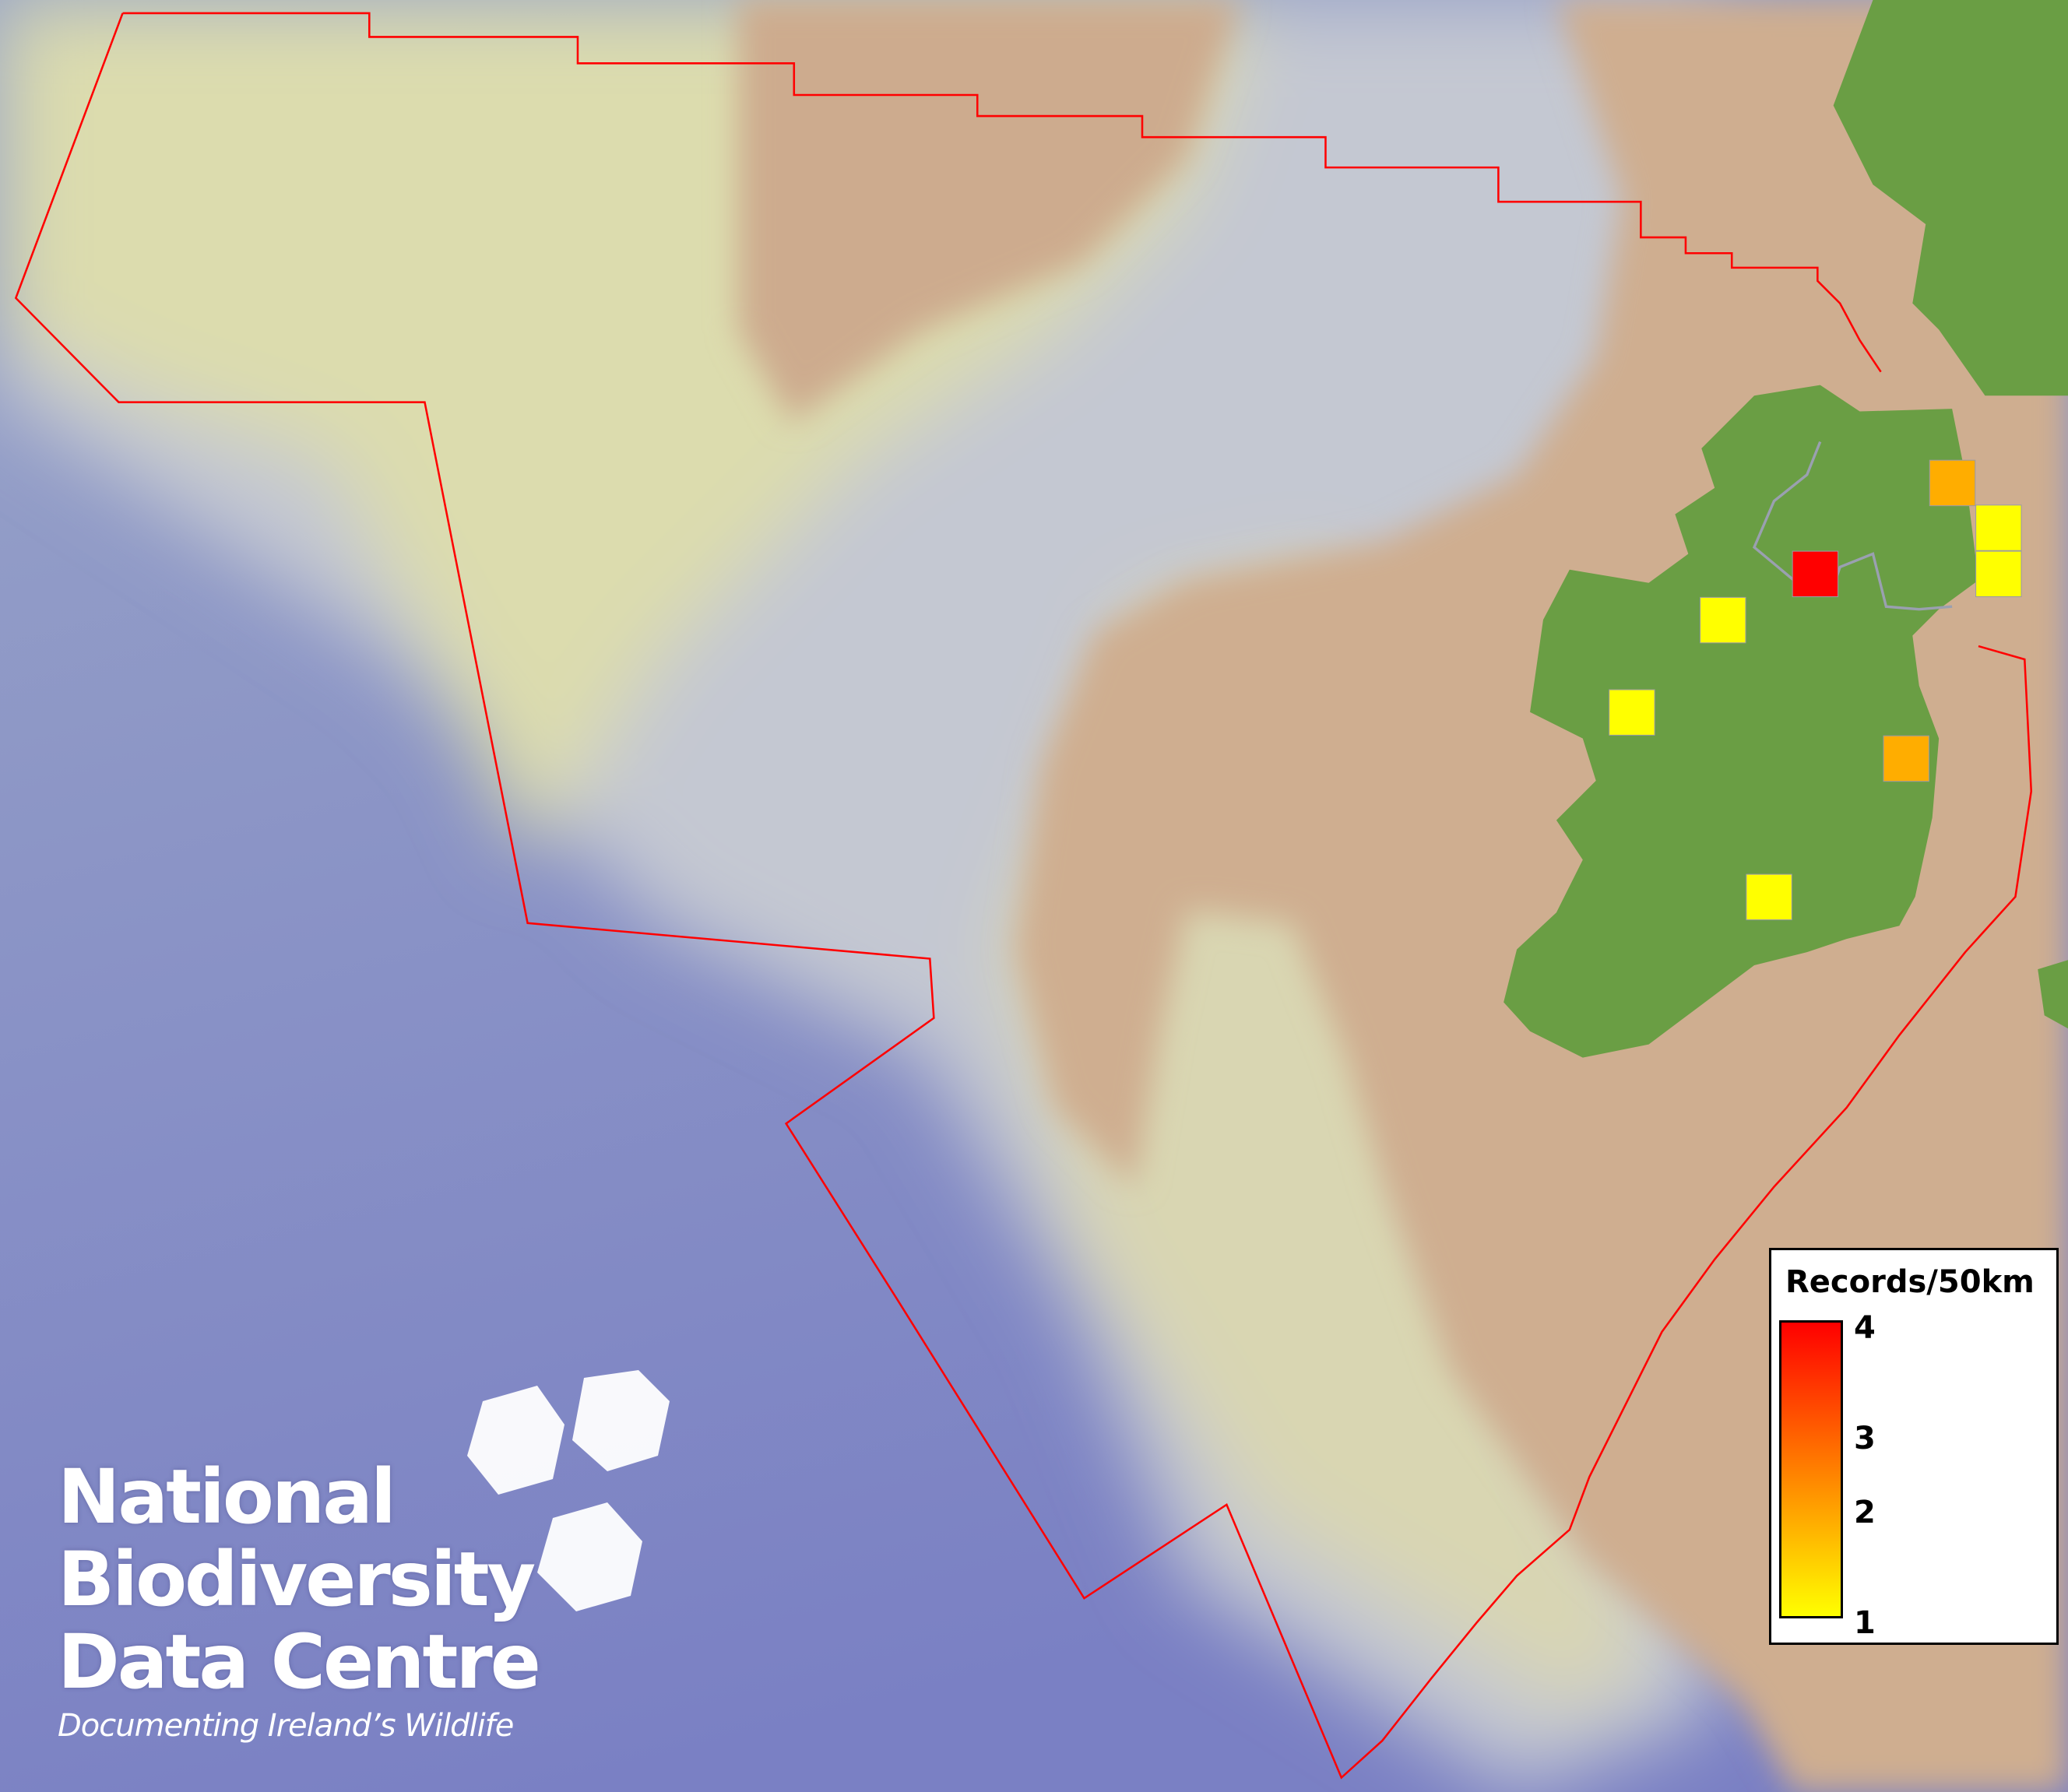 Image resolution: width=2068 pixels, height=1792 pixels. What do you see at coordinates (1910, 1282) in the screenshot?
I see `legend-title: Records/50km` at bounding box center [1910, 1282].